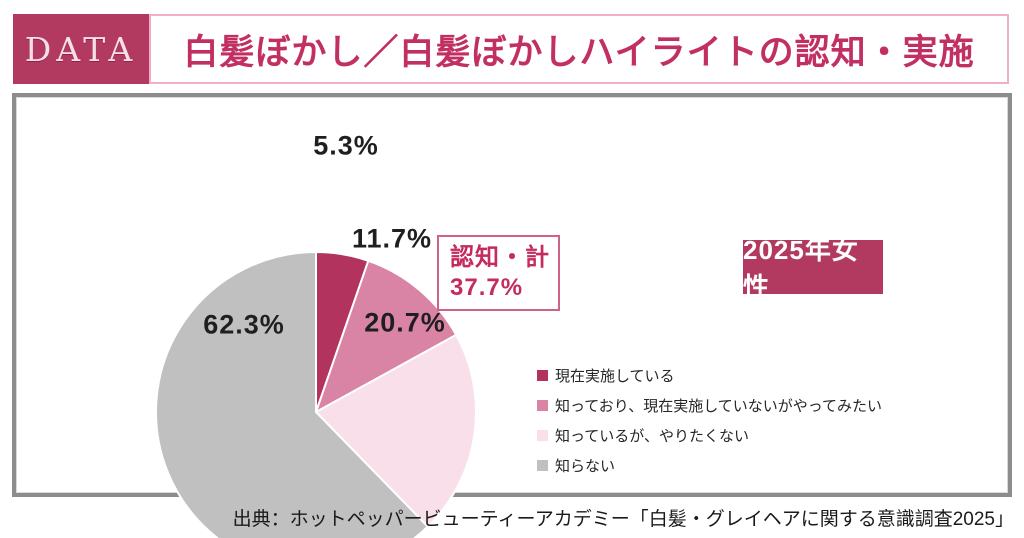 This screenshot has width=1024, height=538. What do you see at coordinates (709, 465) in the screenshot?
I see `legend-item: 知らない` at bounding box center [709, 465].